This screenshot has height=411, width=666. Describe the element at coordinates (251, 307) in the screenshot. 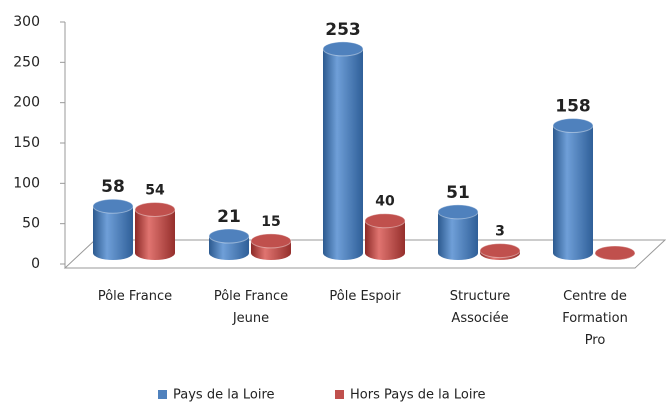

I see `x-tick-label: Pôle France Jeune` at that location.